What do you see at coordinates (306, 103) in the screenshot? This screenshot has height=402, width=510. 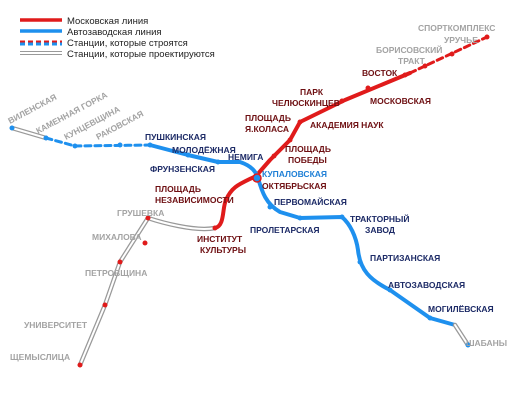 I see `station-label: ЧЕЛЮСКИНЦЕВ` at bounding box center [306, 103].